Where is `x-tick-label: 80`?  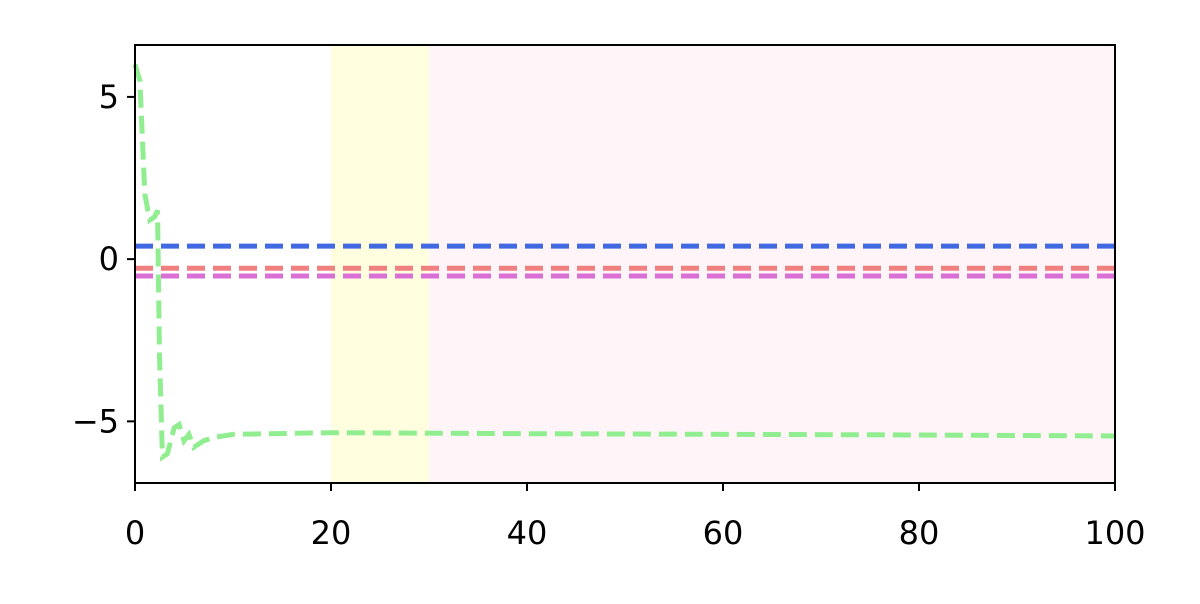 x-tick-label: 80 is located at coordinates (919, 533).